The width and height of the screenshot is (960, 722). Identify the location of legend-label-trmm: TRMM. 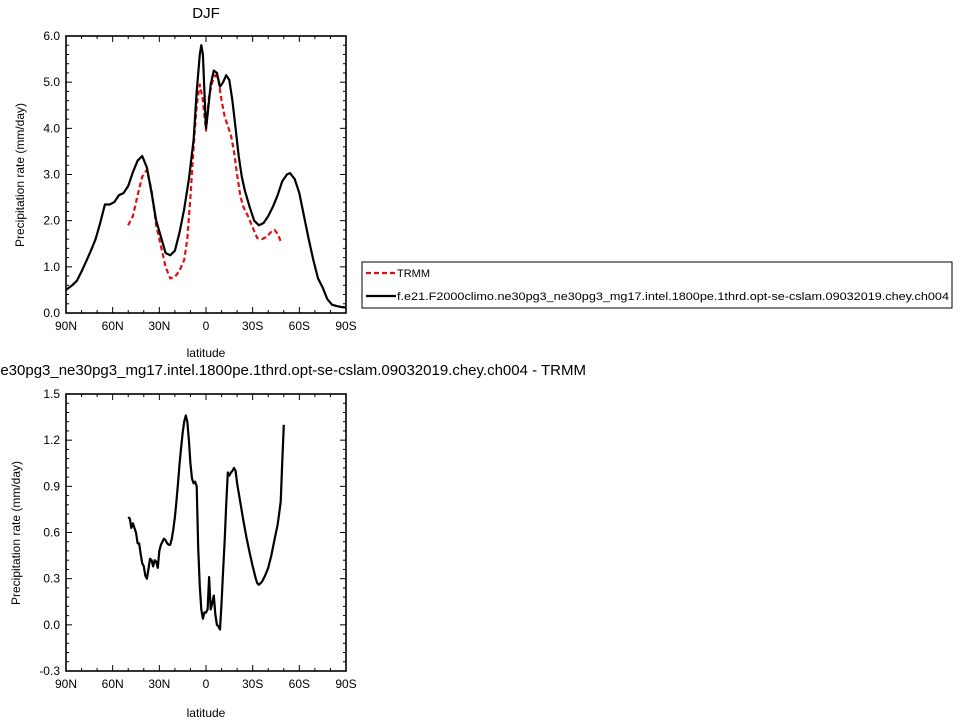
(413, 274).